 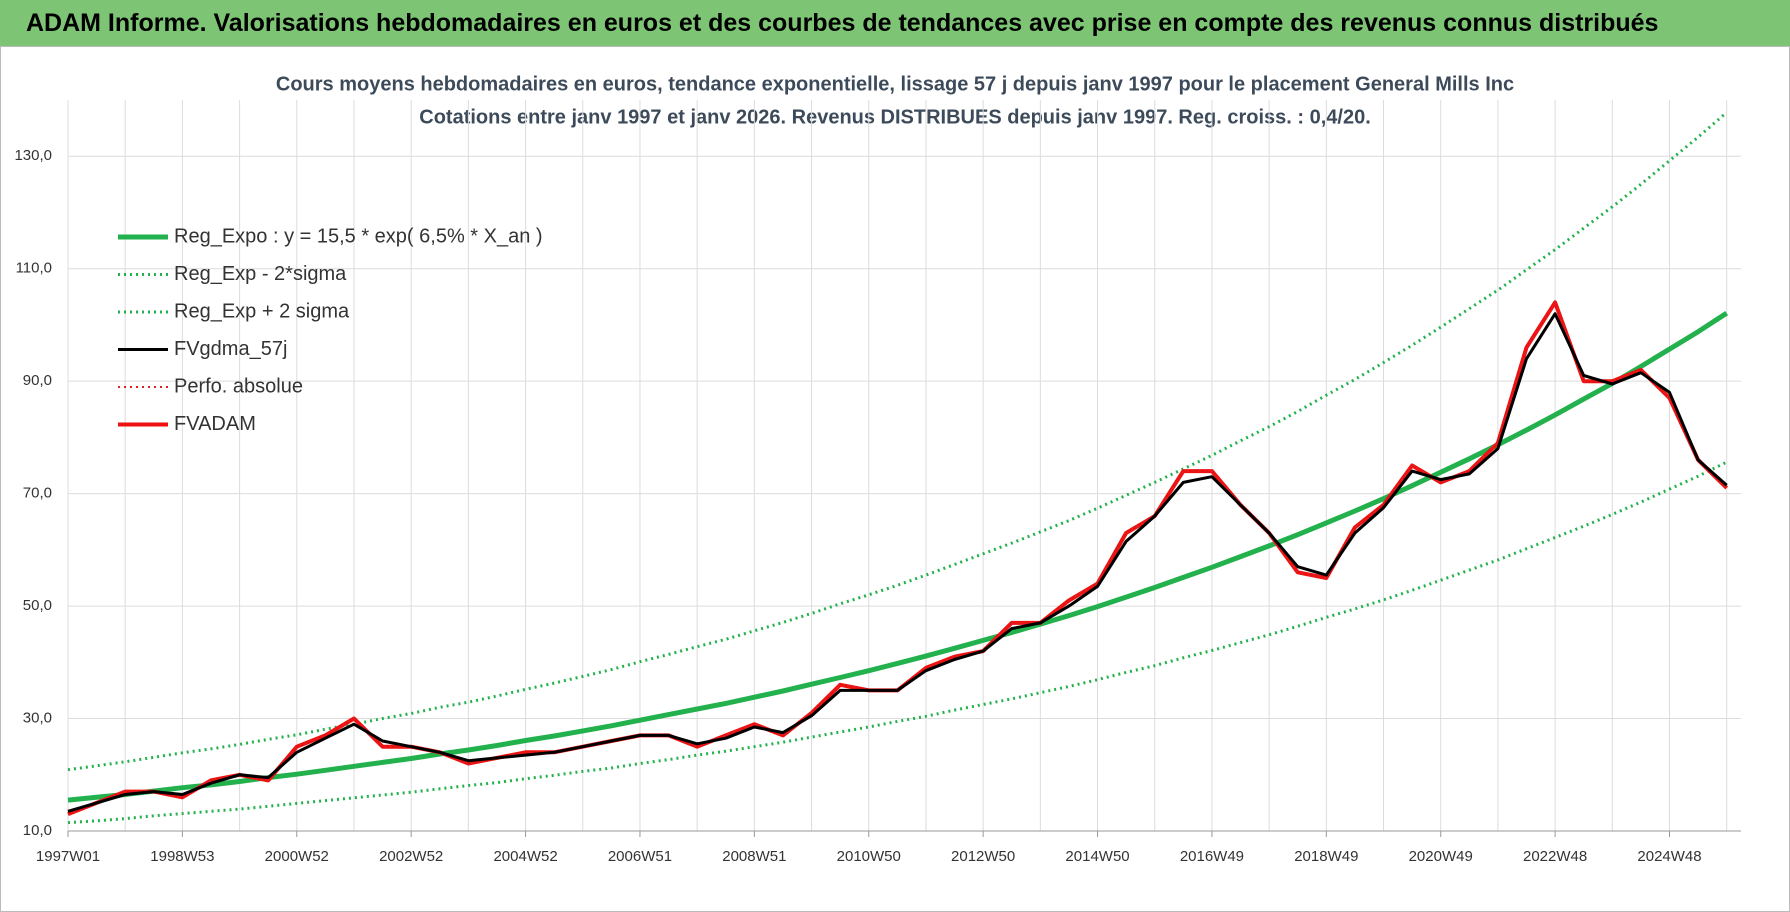 I want to click on y-tick-label: 90,0, so click(x=37, y=380).